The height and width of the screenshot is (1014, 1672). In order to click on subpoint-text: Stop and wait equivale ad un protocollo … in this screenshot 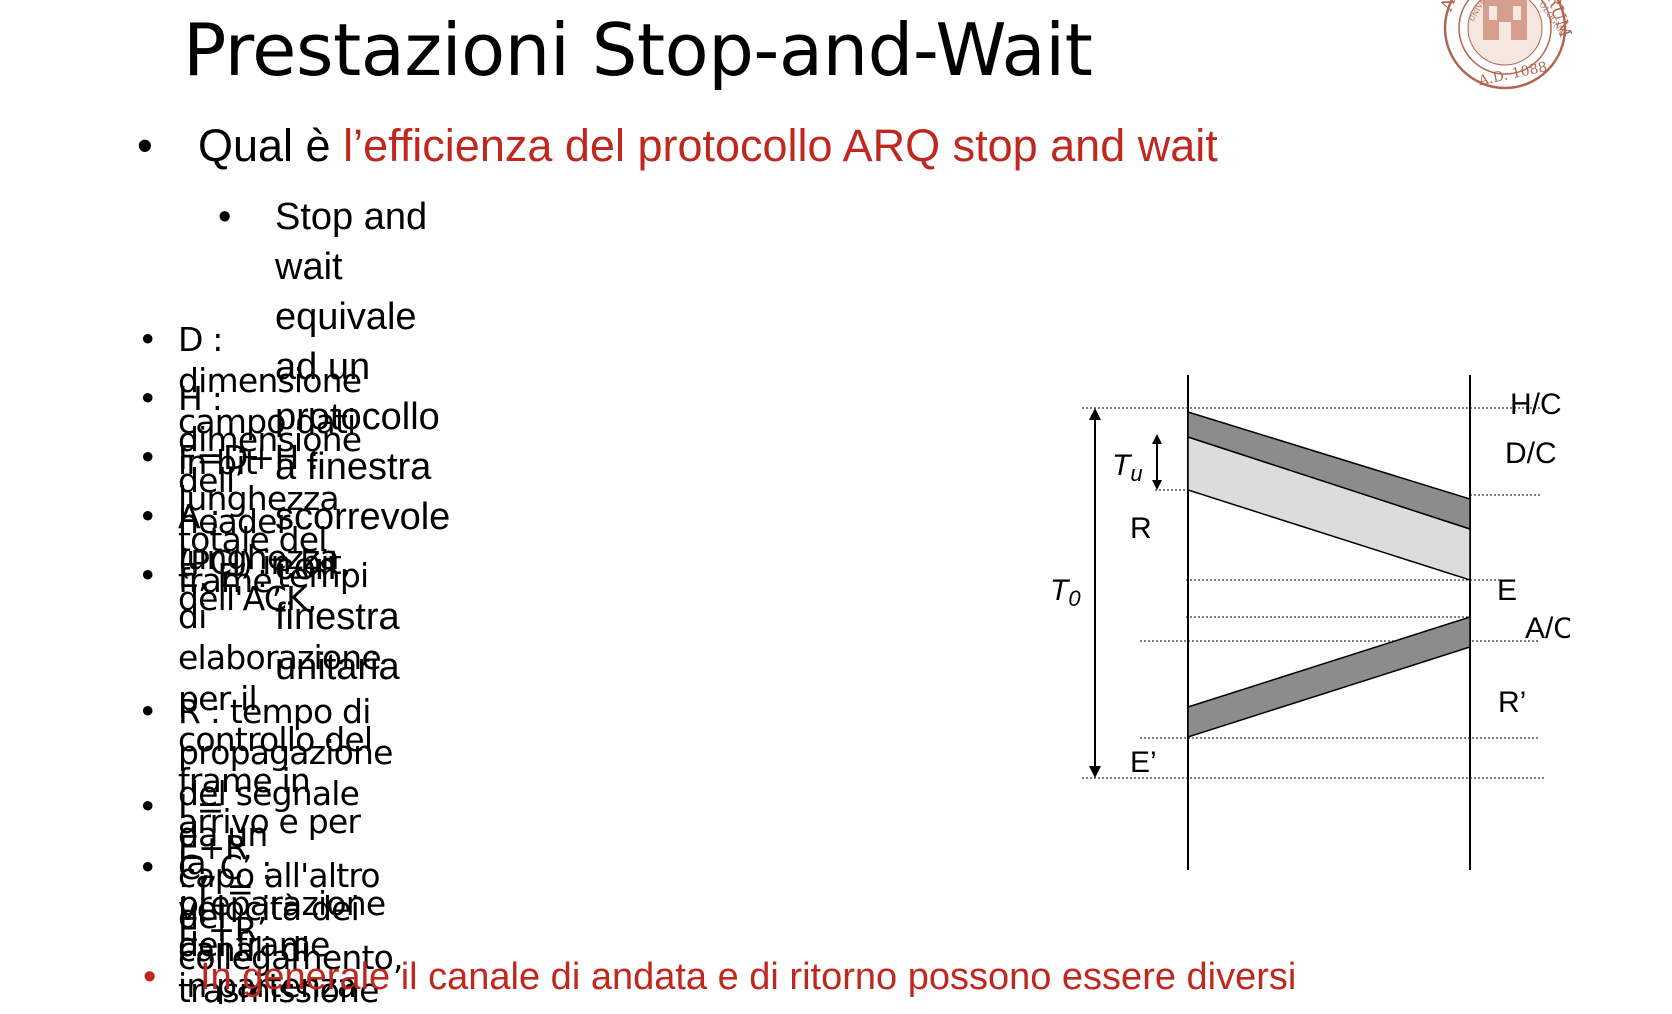, I will do `click(363, 442)`.